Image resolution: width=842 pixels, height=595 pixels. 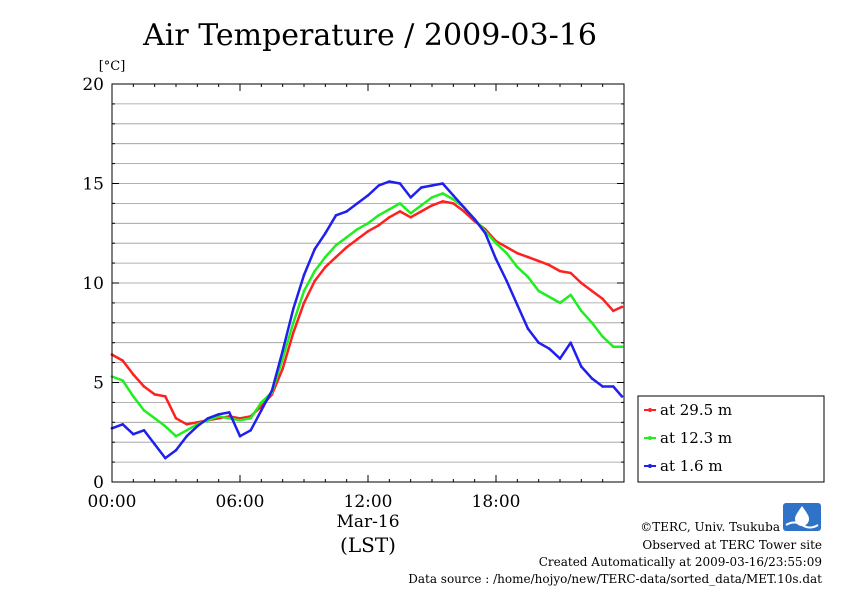 I want to click on y-tick-label: 15, so click(x=93, y=185).